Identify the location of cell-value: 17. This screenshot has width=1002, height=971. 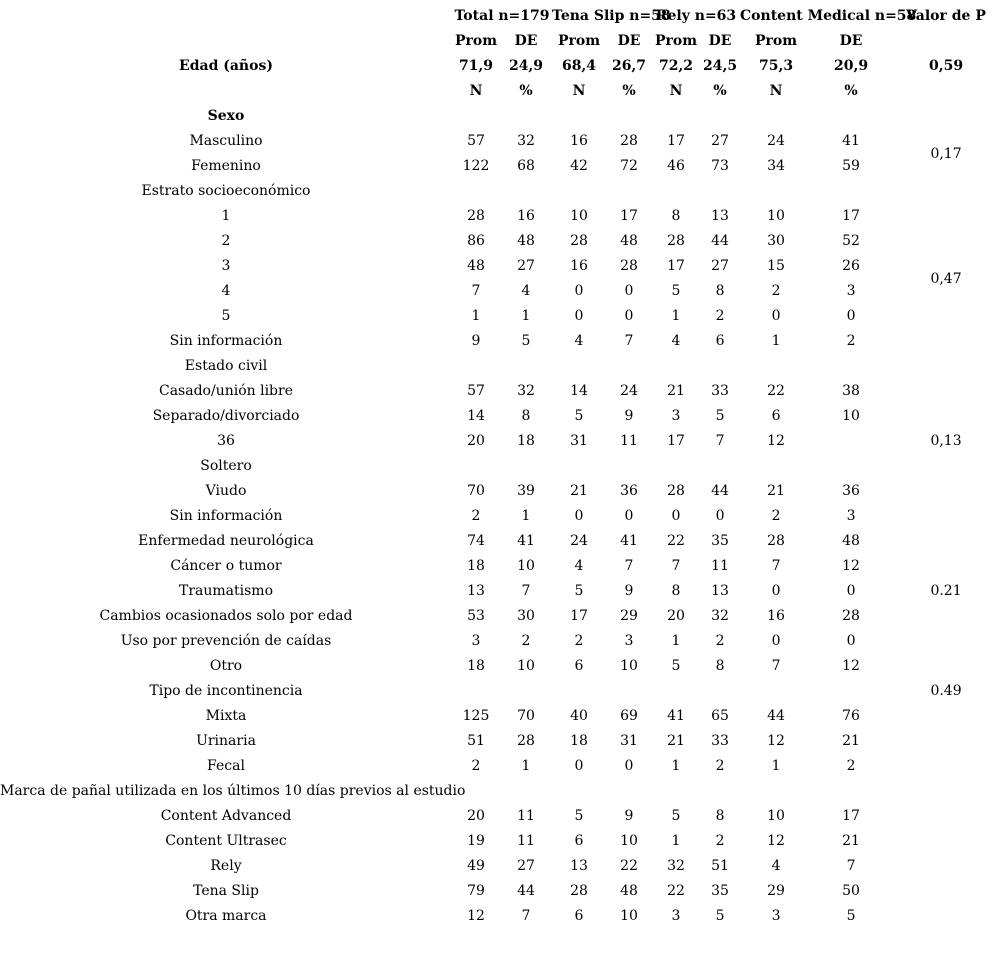
(676, 141).